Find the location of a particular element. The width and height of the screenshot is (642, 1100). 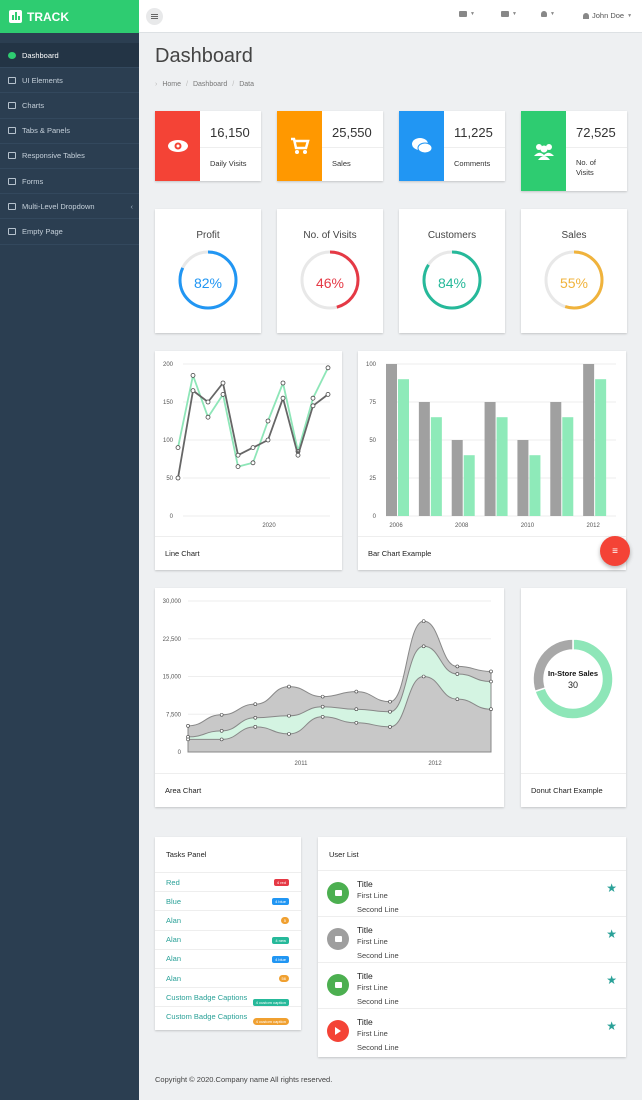

x-tick-label: 2008 is located at coordinates (462, 526).